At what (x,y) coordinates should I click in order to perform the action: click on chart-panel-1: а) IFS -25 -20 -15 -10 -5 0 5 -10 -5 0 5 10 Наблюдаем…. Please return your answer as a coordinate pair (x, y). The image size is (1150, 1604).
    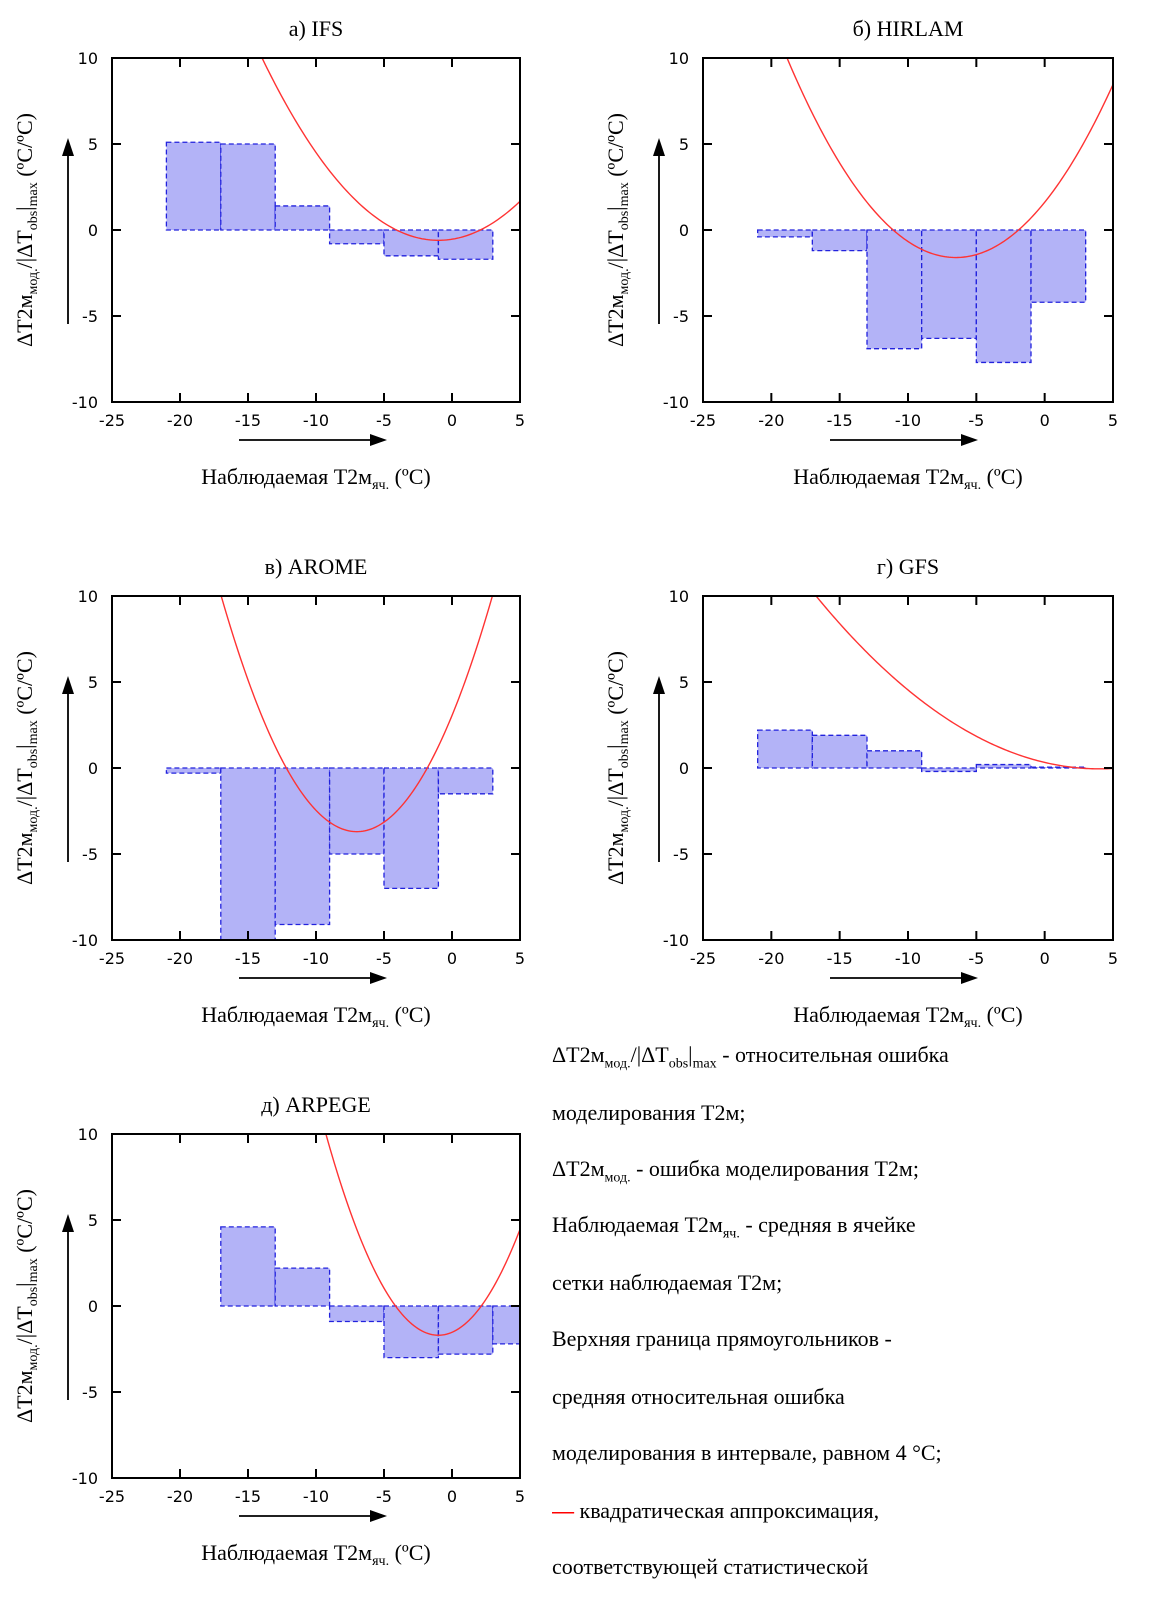
    Looking at the image, I should click on (268, 254).